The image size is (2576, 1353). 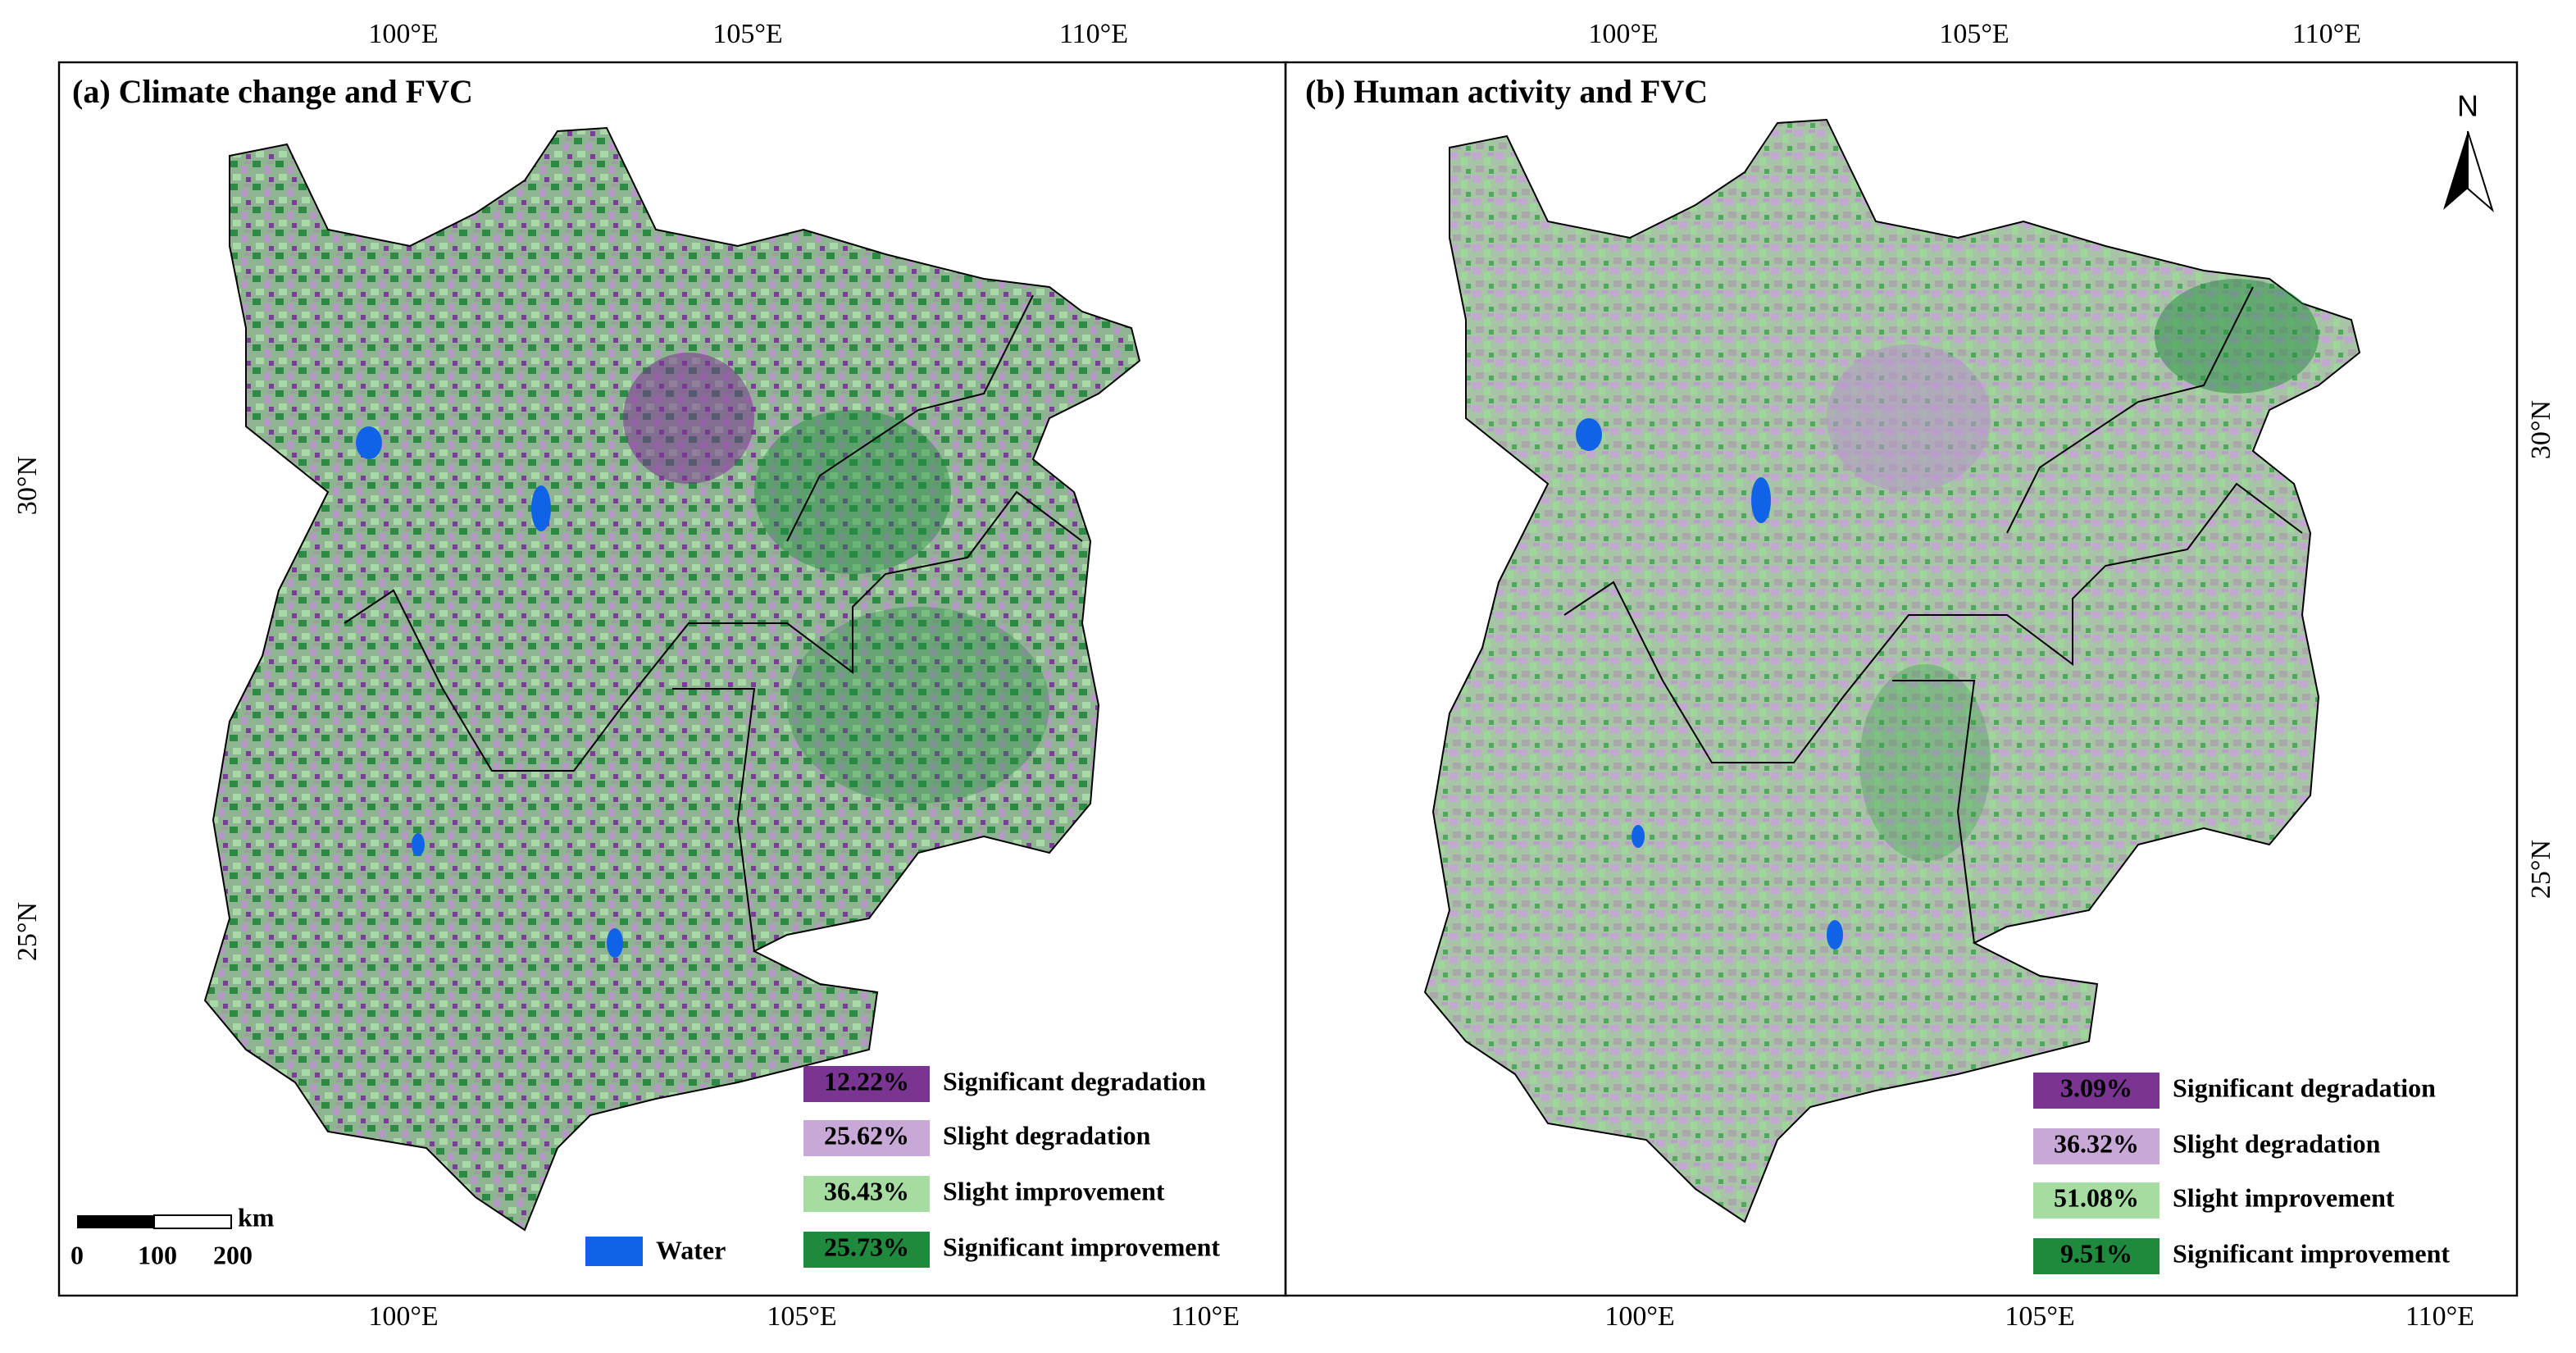 What do you see at coordinates (154, 1221) in the screenshot?
I see `scale-bar` at bounding box center [154, 1221].